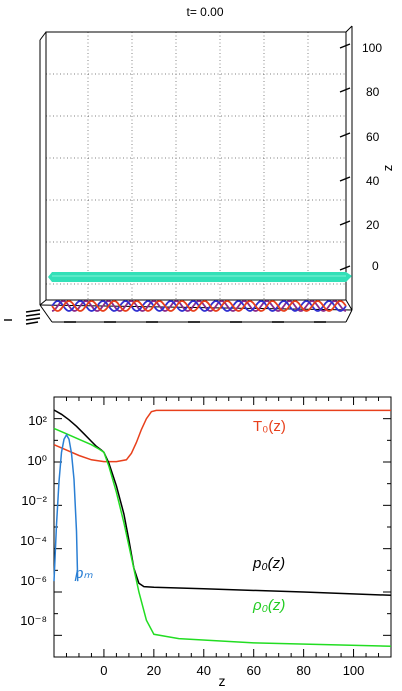 This screenshot has width=402, height=691. What do you see at coordinates (154, 670) in the screenshot?
I see `x-tick-label: 20` at bounding box center [154, 670].